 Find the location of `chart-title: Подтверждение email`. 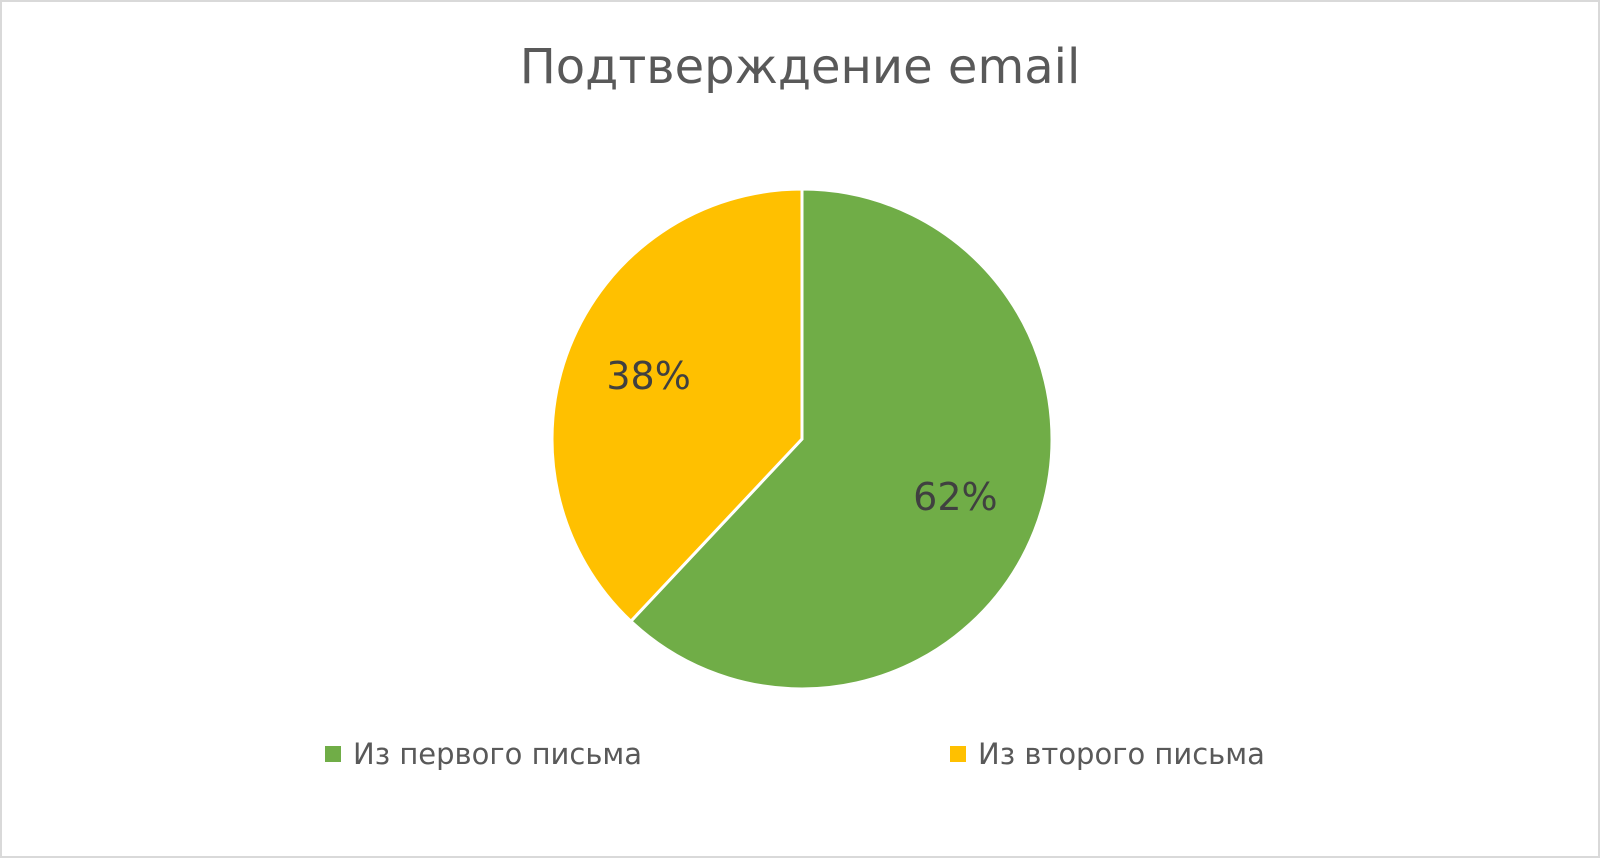

chart-title: Подтверждение email is located at coordinates (800, 67).